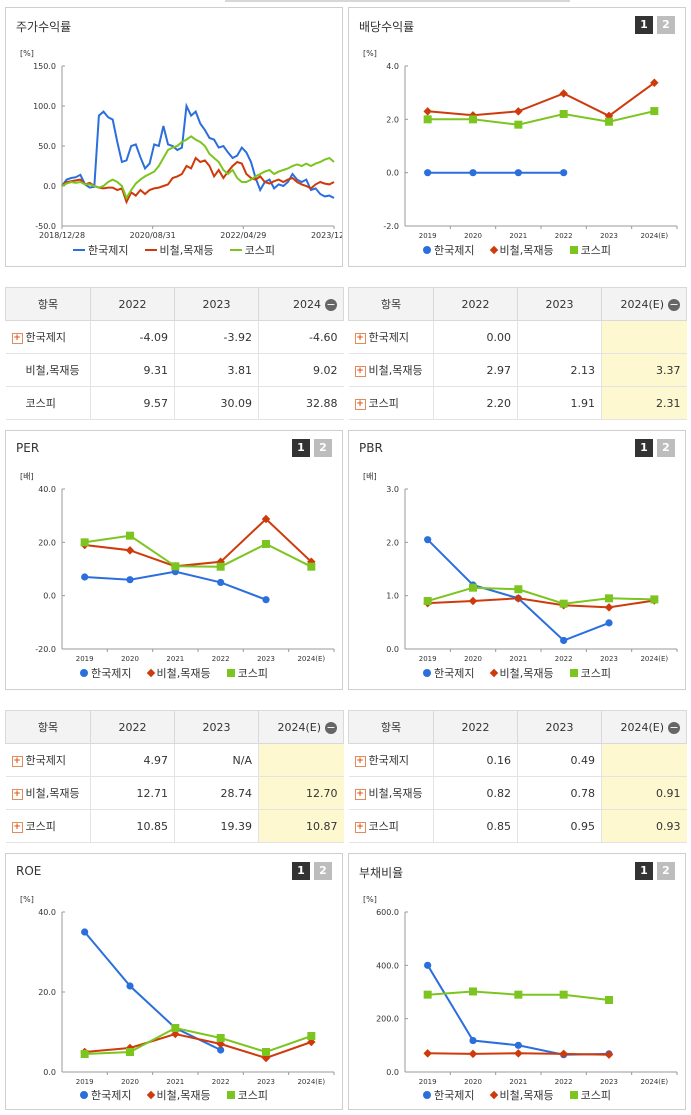 The image size is (691, 1115). Describe the element at coordinates (48, 403) in the screenshot. I see `row-label: 코스피` at that location.